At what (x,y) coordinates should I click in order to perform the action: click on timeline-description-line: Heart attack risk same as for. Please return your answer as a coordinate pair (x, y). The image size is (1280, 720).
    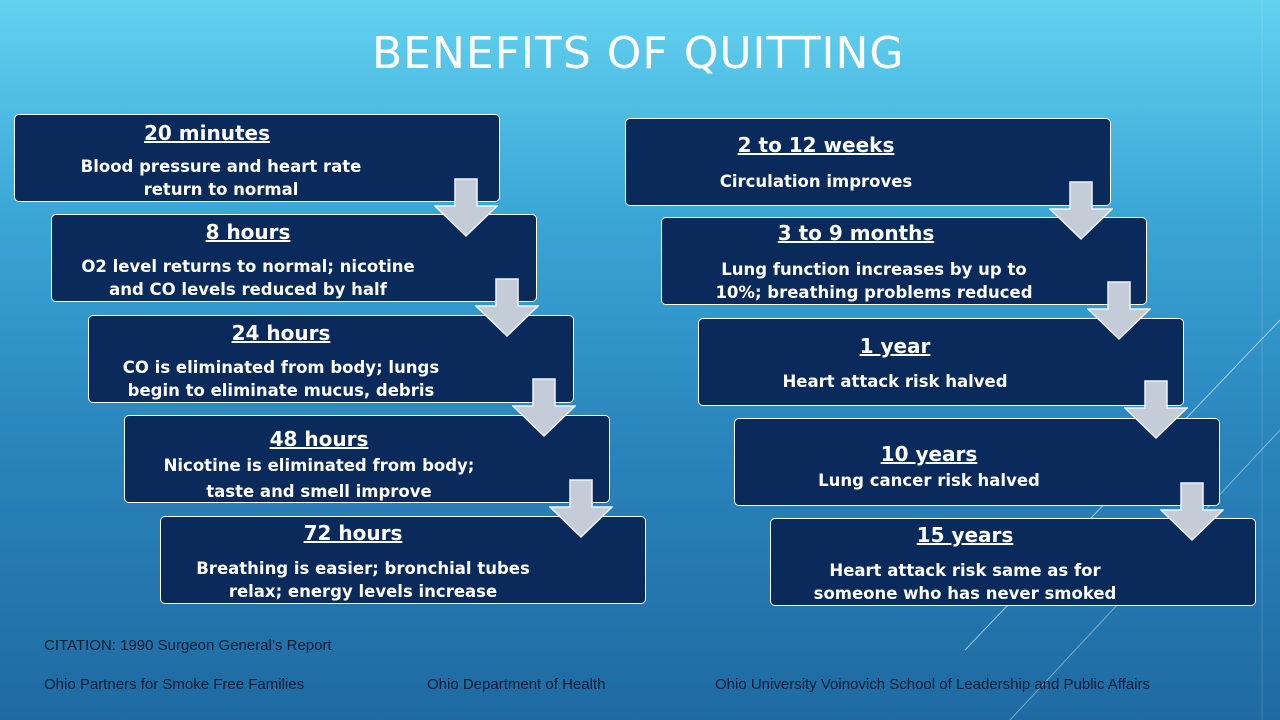
    Looking at the image, I should click on (965, 570).